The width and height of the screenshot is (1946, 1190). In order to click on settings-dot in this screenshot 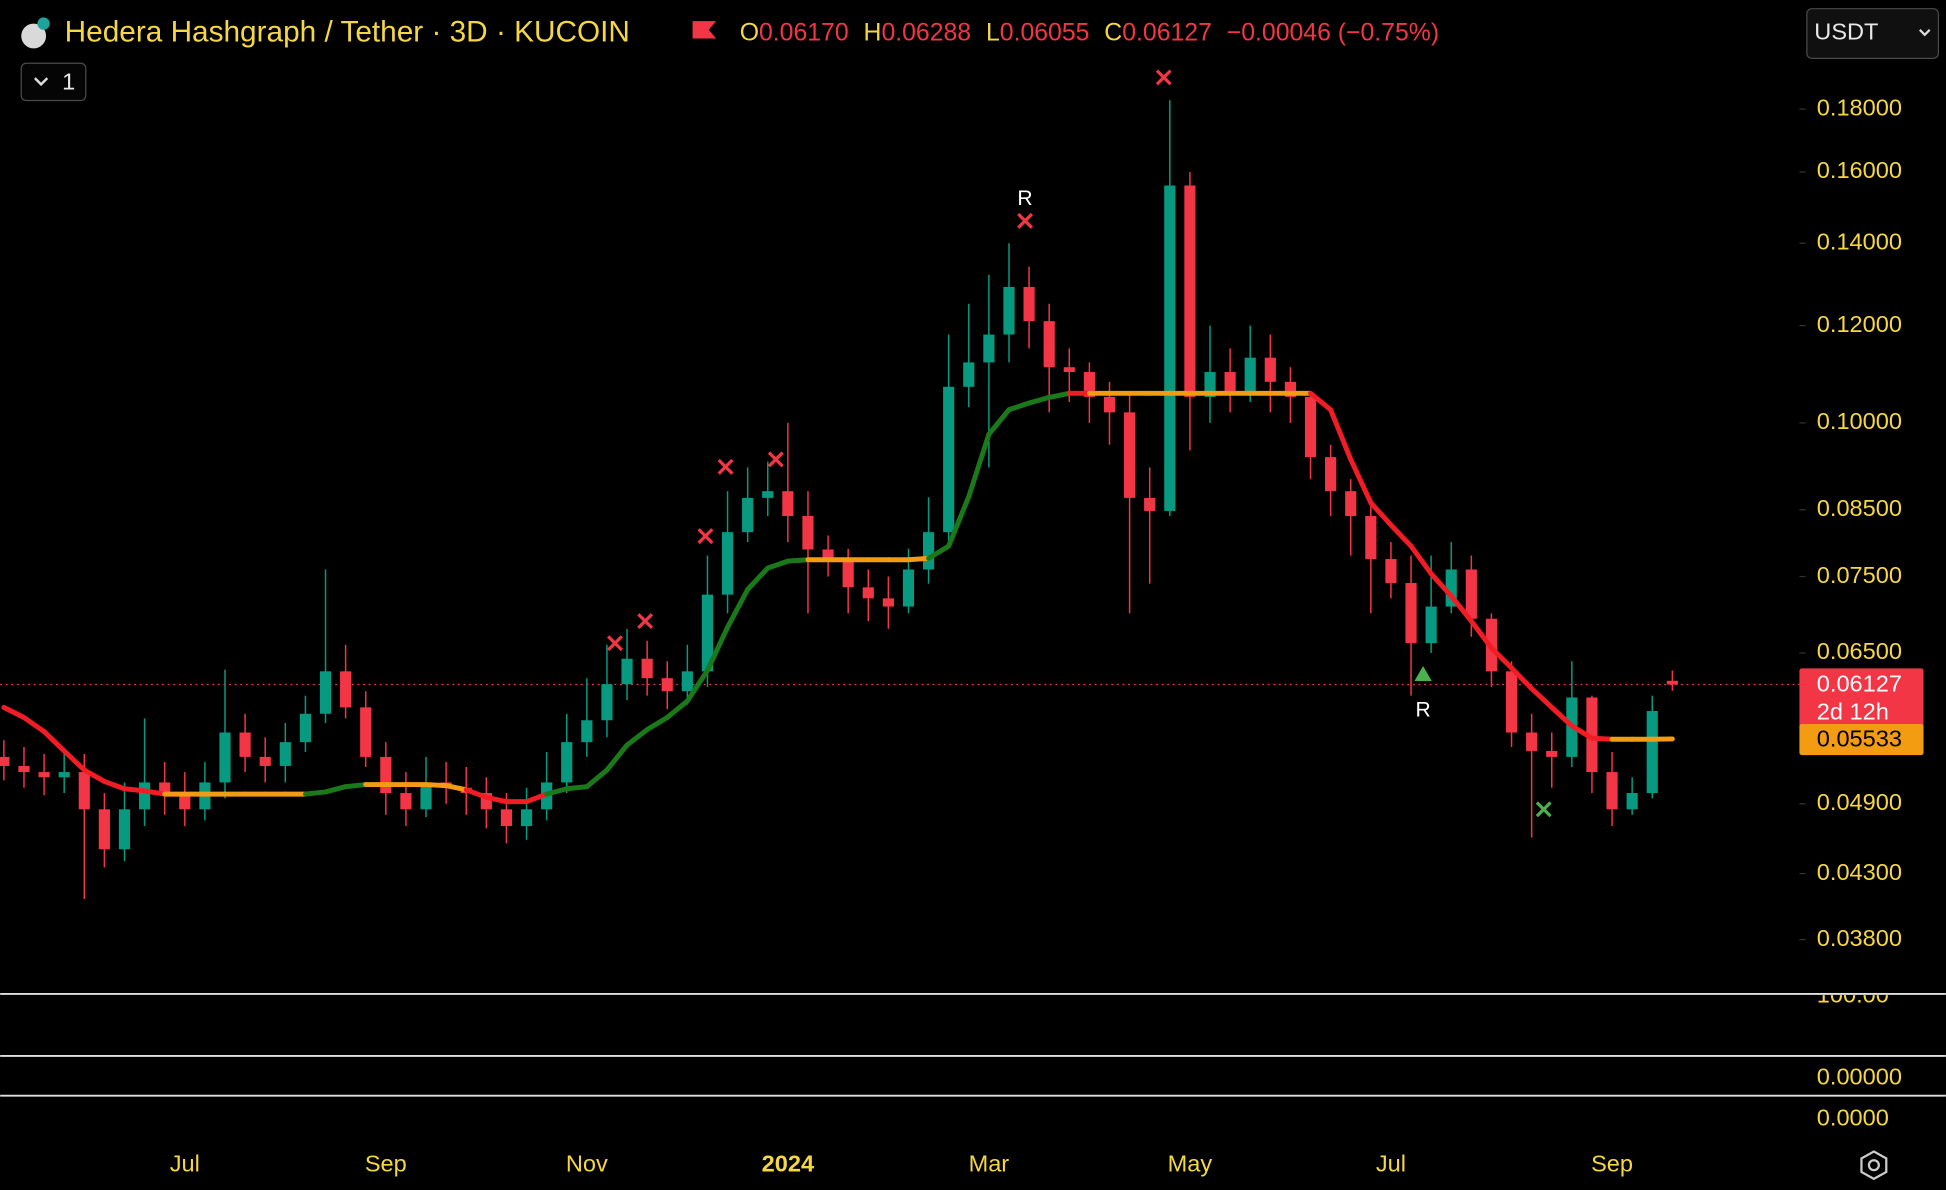, I will do `click(1873, 1165)`.